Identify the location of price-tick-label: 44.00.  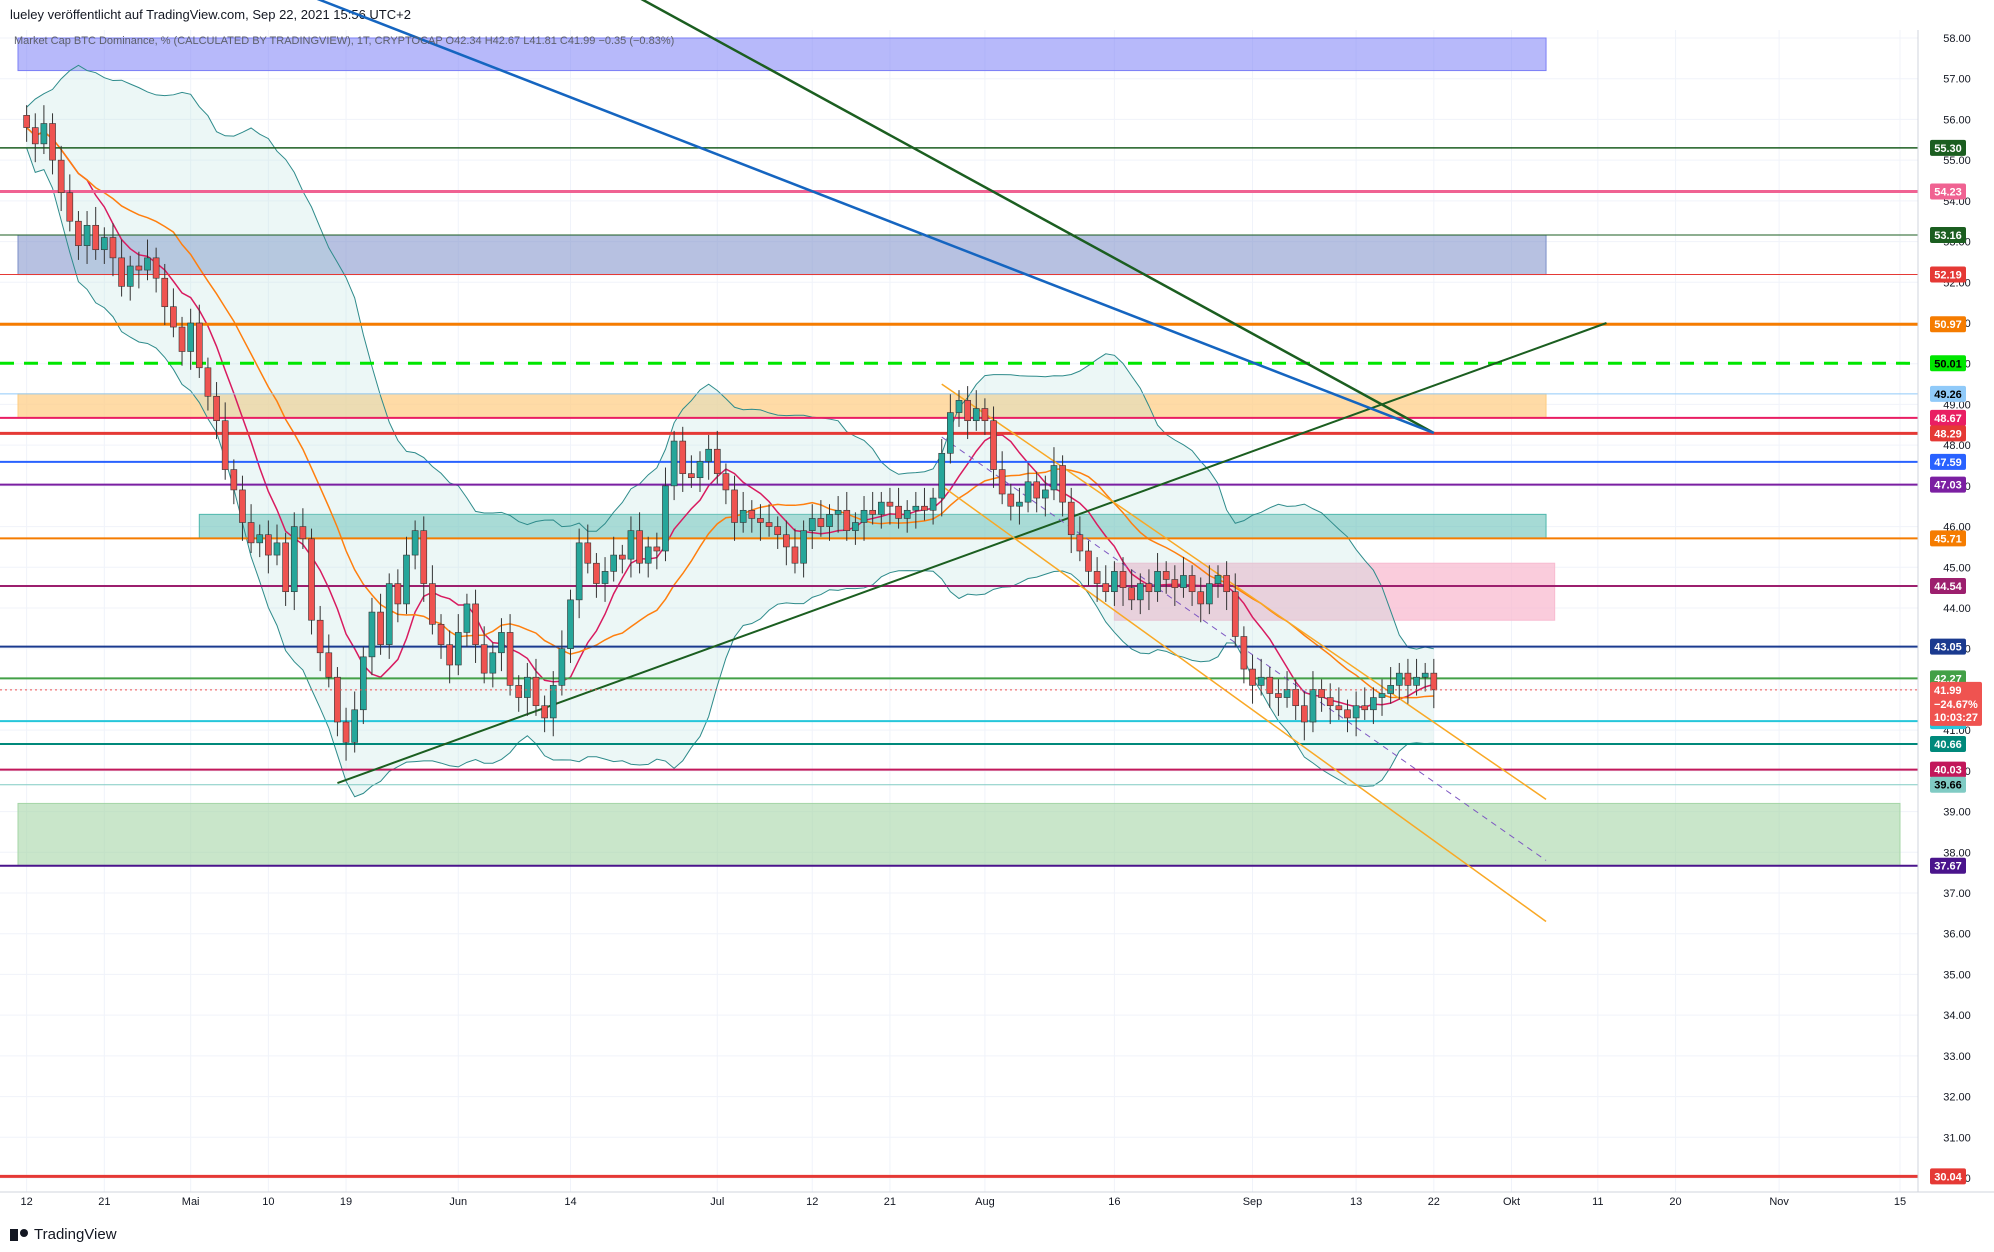
(1957, 609).